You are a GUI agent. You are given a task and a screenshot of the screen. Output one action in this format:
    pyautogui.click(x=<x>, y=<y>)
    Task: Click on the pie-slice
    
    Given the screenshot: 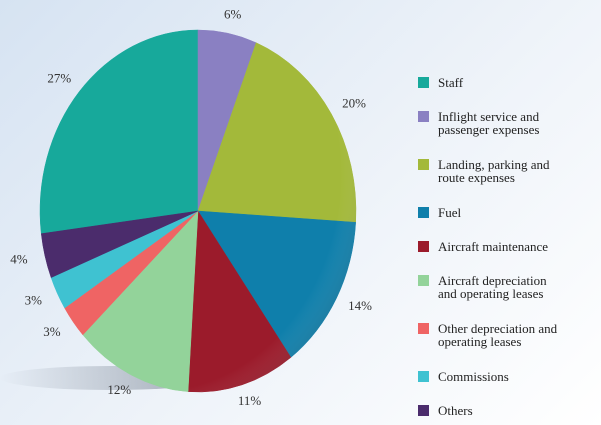 What is the action you would take?
    pyautogui.click(x=119, y=131)
    